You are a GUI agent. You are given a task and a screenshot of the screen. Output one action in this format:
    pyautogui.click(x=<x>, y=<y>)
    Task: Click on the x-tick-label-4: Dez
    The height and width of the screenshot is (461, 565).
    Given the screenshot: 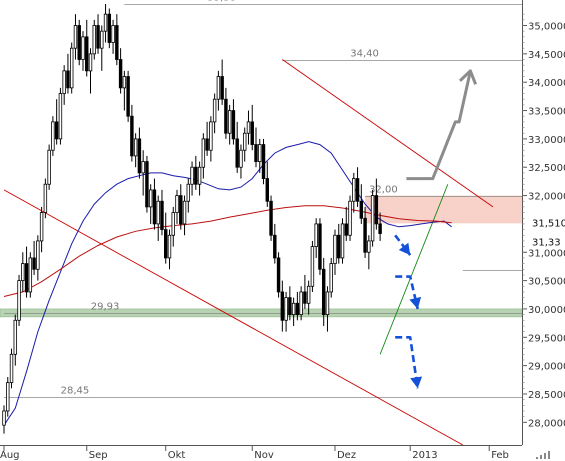 What is the action you would take?
    pyautogui.click(x=346, y=455)
    